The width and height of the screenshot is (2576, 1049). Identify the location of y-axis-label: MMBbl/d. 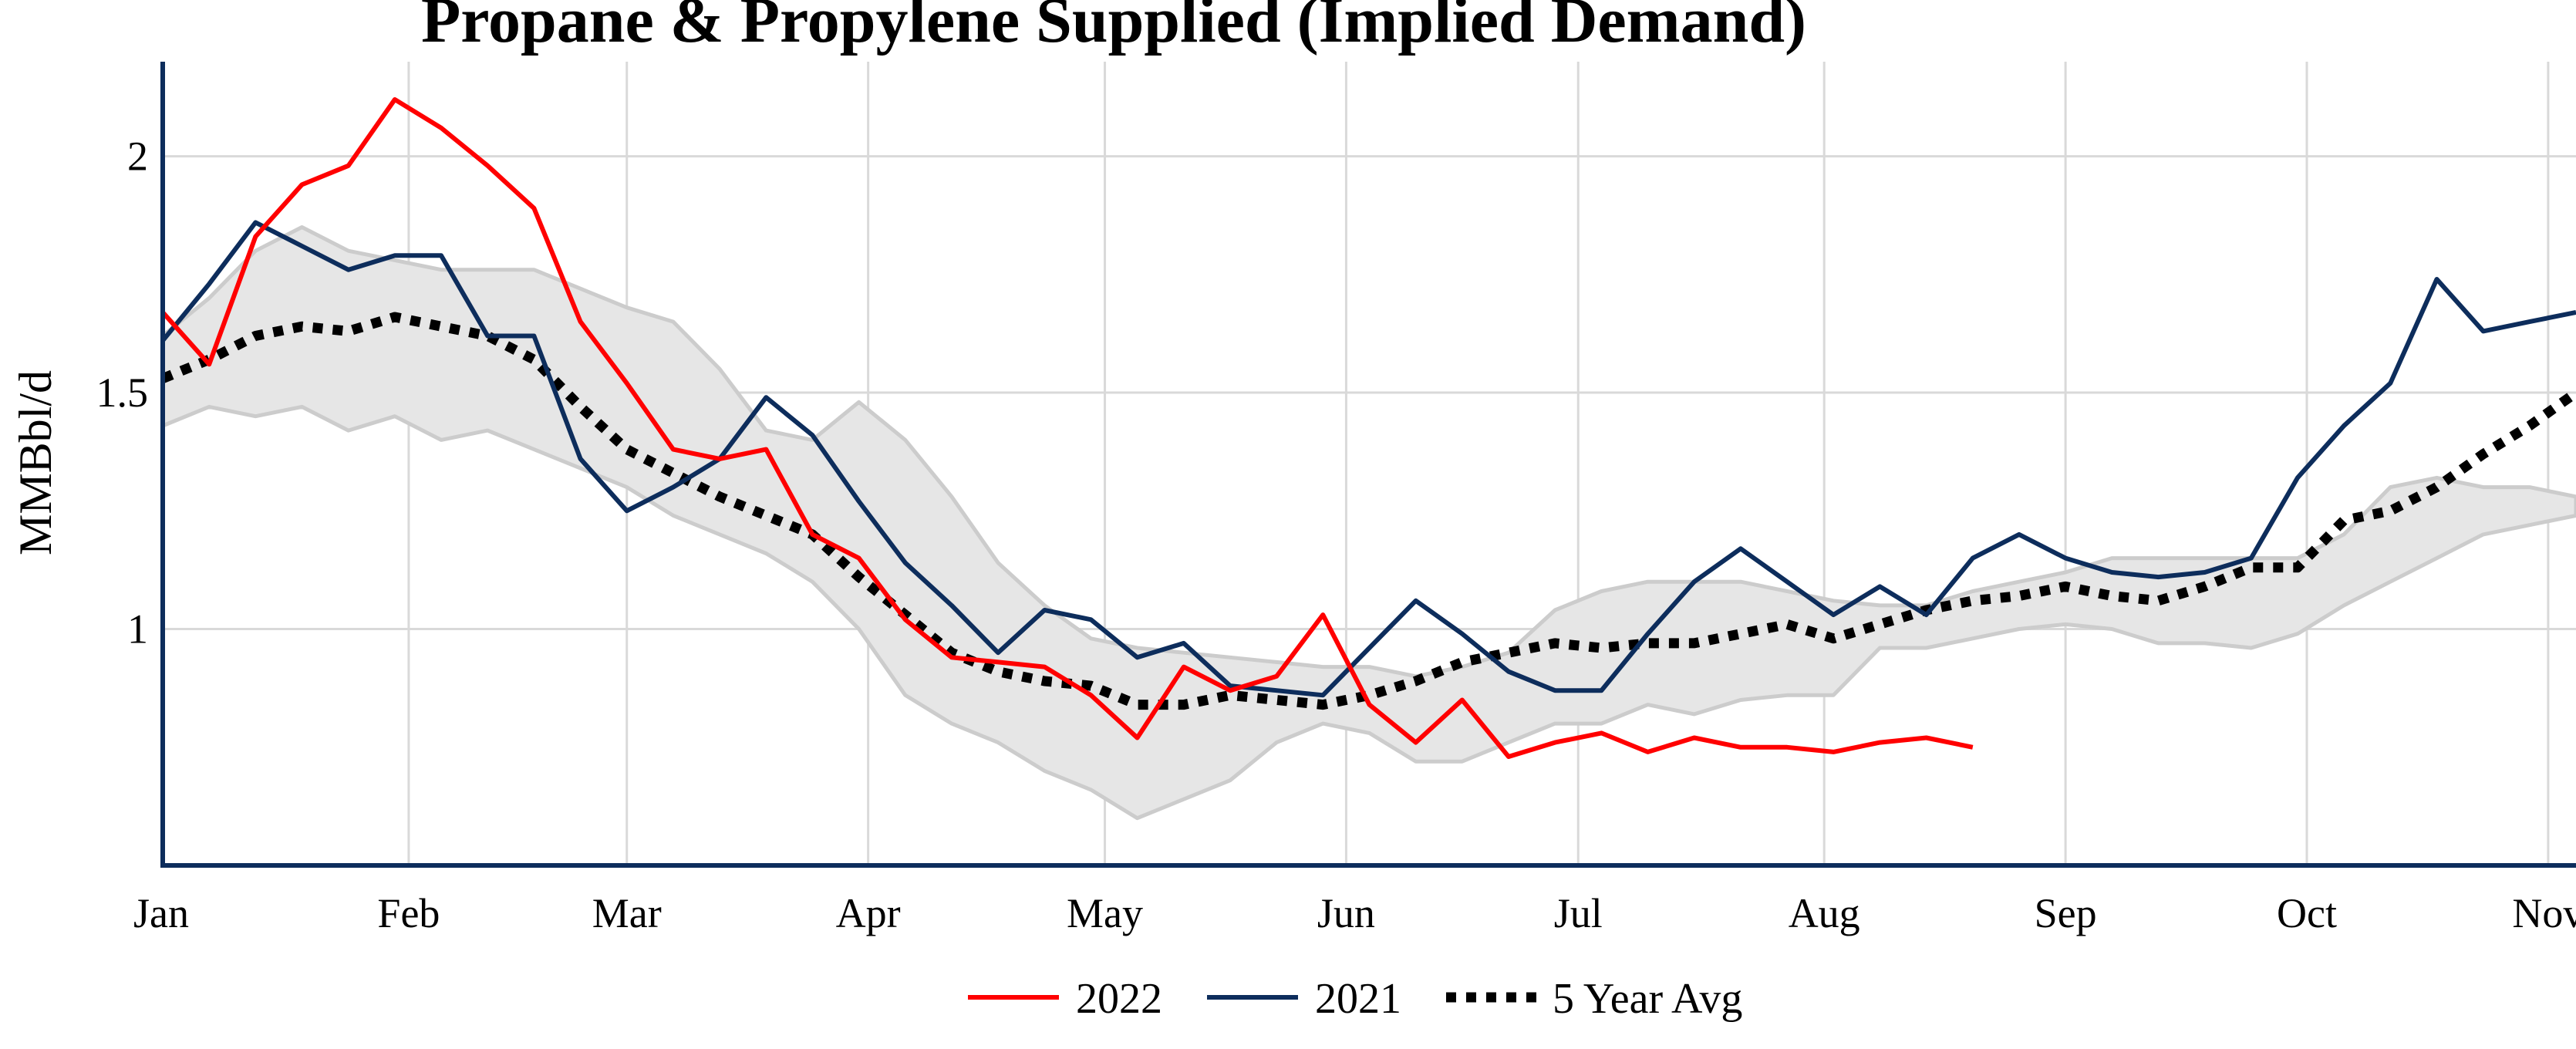
(35, 462).